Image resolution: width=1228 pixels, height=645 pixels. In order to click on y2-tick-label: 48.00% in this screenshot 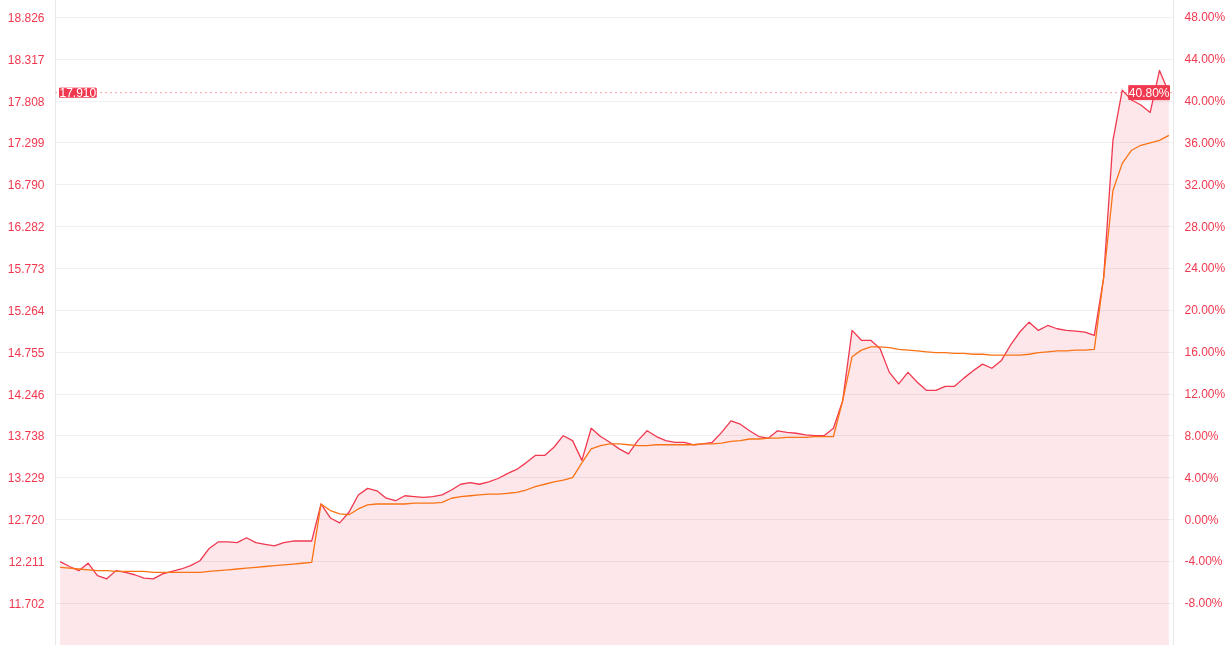, I will do `click(1205, 17)`.